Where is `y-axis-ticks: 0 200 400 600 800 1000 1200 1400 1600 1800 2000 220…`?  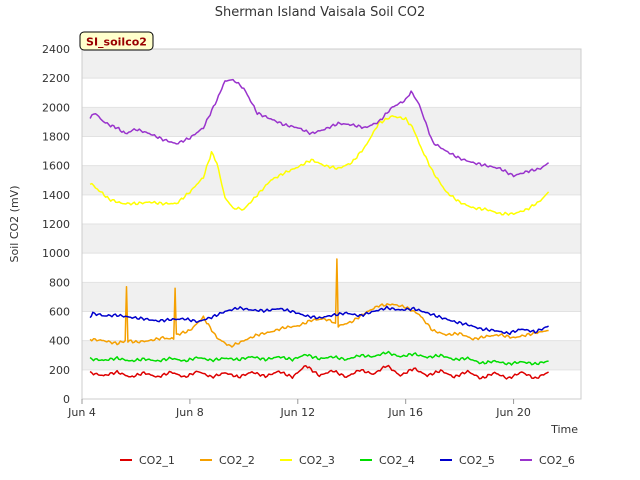 y-axis-ticks: 0 200 400 600 800 1000 1200 1400 1600 1800 2000 220… is located at coordinates (56, 224).